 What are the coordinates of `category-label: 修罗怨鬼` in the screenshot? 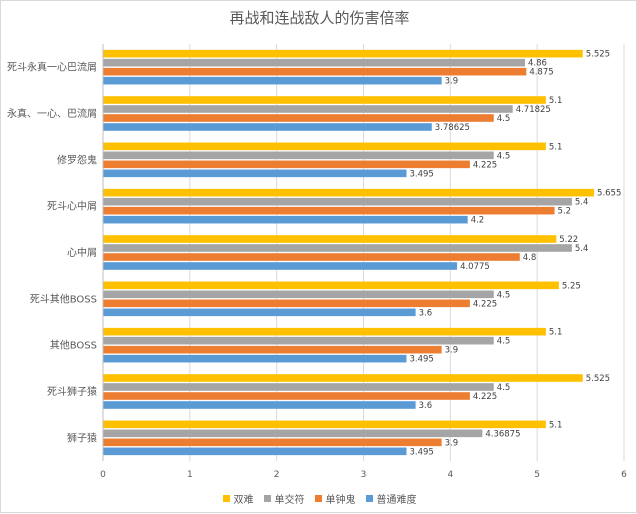 It's located at (77, 159).